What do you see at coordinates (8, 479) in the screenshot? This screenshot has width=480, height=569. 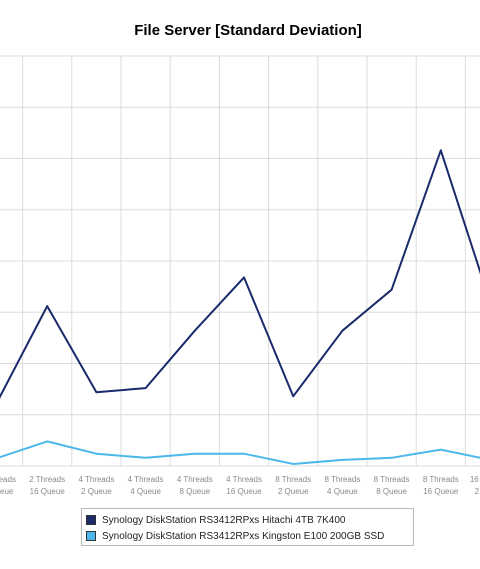 I see `x-tick-label: 1 Threads` at bounding box center [8, 479].